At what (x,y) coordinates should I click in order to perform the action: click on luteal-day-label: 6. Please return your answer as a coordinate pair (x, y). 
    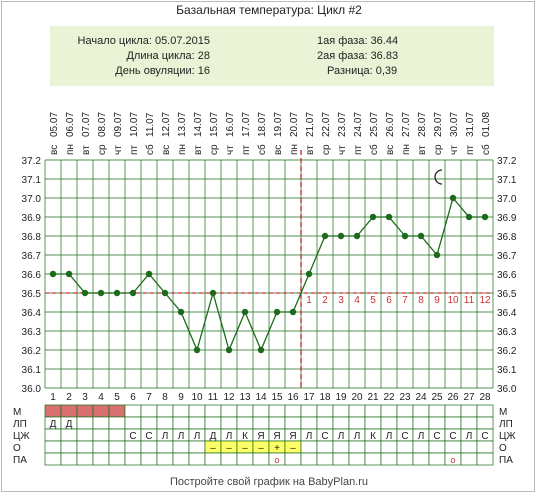
    Looking at the image, I should click on (389, 300).